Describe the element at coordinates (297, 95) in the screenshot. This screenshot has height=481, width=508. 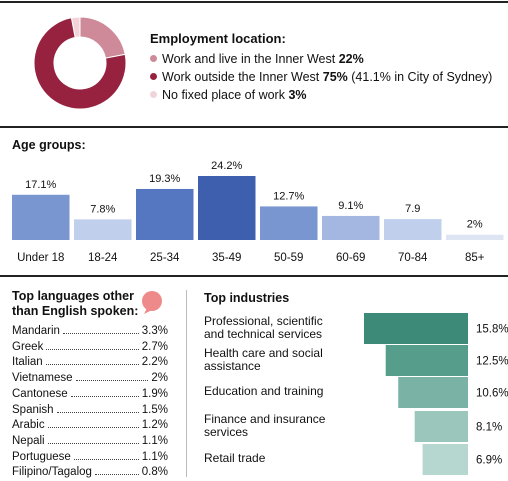
I see `legend-value: 3%` at that location.